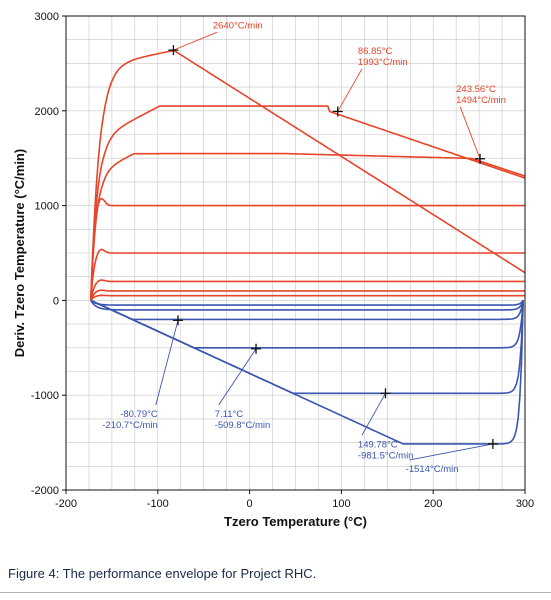 This screenshot has height=600, width=551. What do you see at coordinates (433, 504) in the screenshot?
I see `x-tick-label: 200` at bounding box center [433, 504].